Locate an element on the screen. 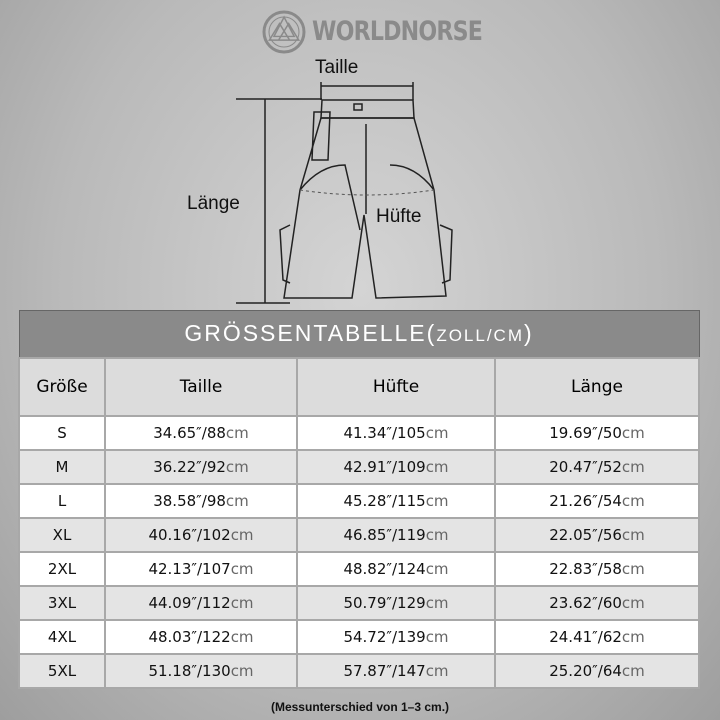 Image resolution: width=720 pixels, height=720 pixels. footnote: (Messunterschied von 1–3 cm.) is located at coordinates (360, 707).